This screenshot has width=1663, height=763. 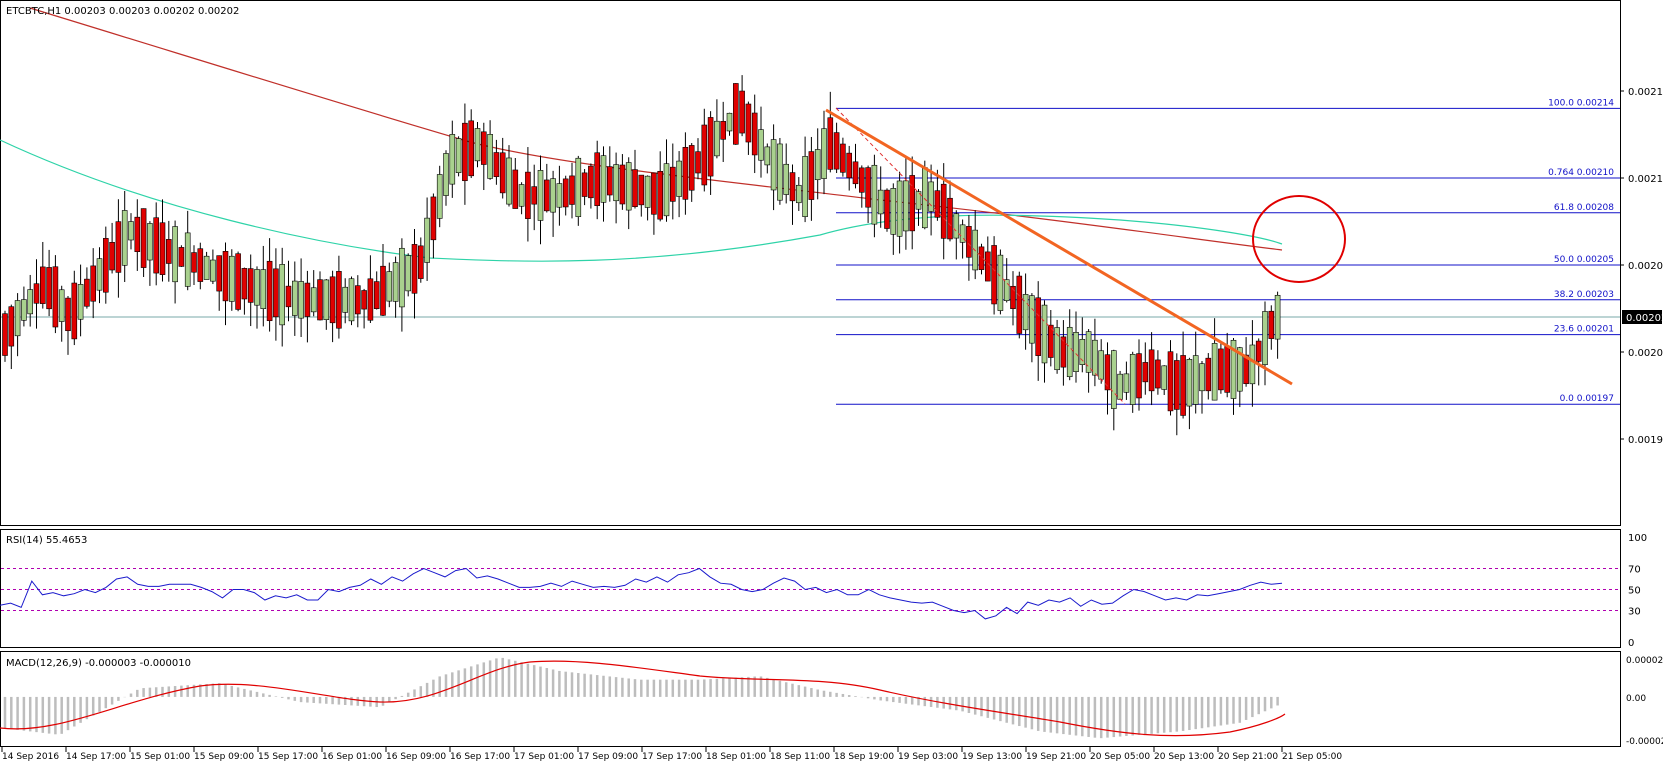 I want to click on moving-average-teal, so click(x=641, y=200).